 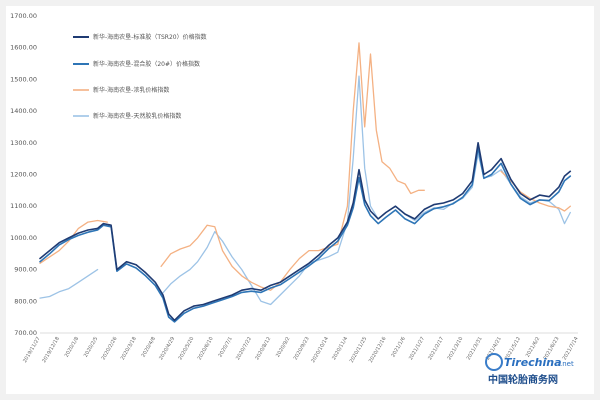 I want to click on y-tick-label: 1700.00, so click(x=23, y=16).